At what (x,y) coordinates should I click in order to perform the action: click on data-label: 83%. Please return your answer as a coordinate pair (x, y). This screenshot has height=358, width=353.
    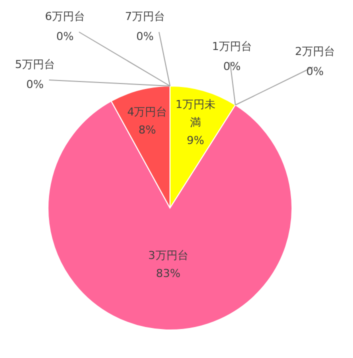
    Looking at the image, I should click on (168, 273).